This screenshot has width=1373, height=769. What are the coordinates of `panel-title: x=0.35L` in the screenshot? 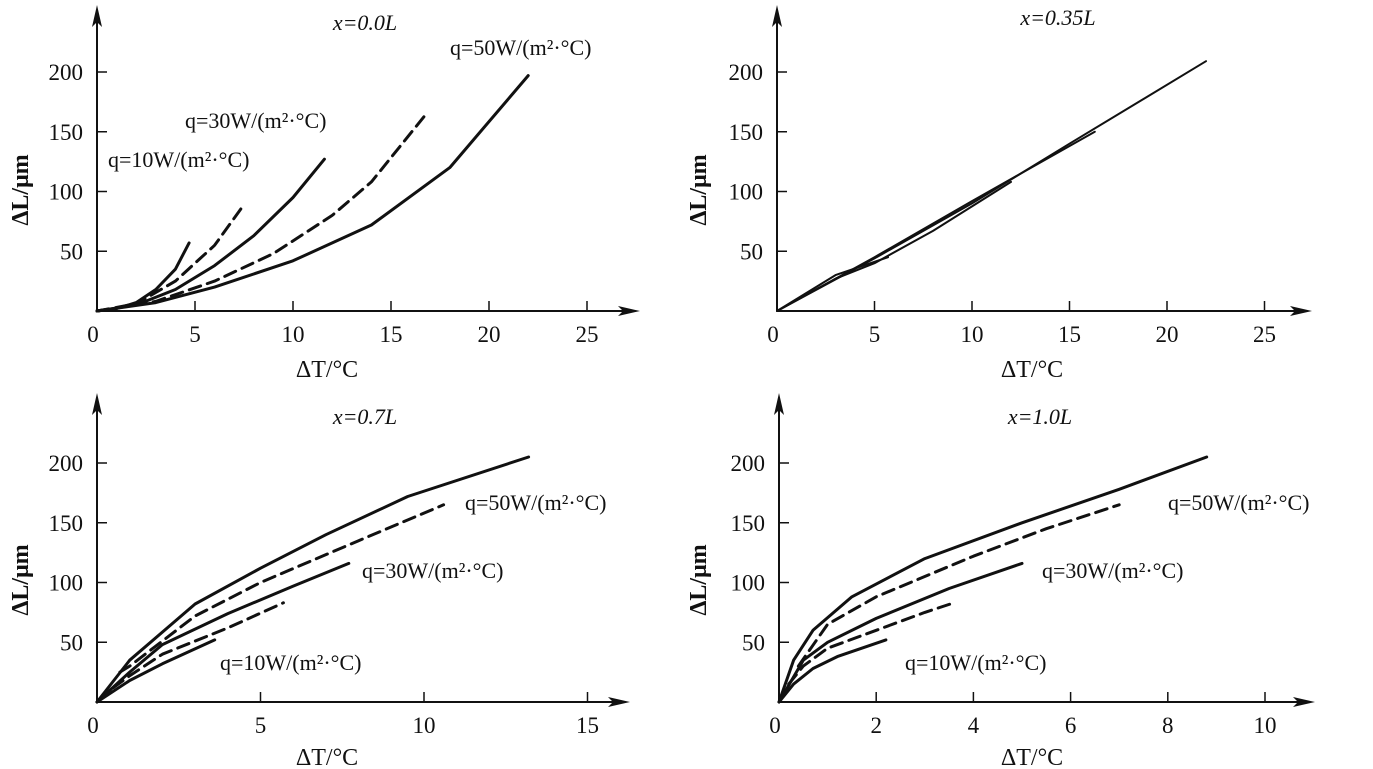 It's located at (1057, 17).